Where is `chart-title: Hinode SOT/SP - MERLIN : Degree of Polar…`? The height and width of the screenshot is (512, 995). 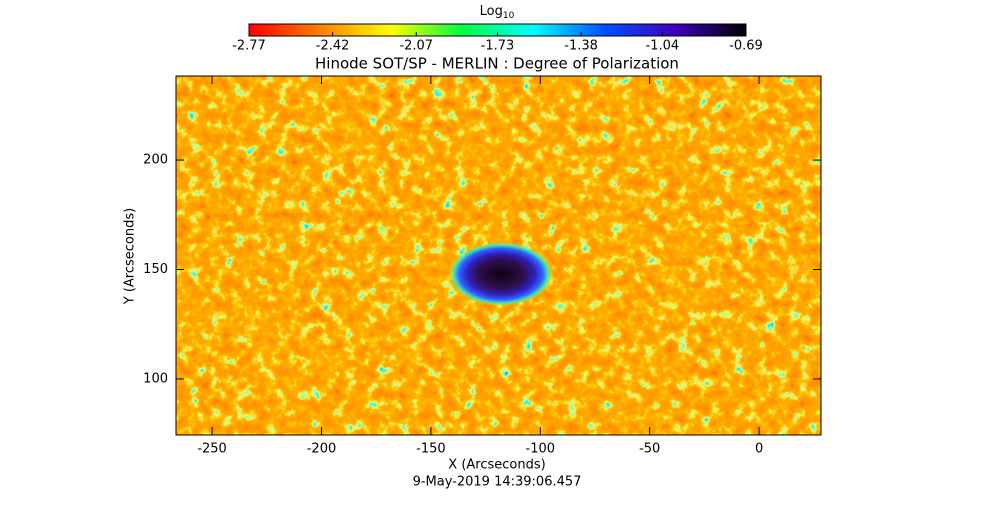 chart-title: Hinode SOT/SP - MERLIN : Degree of Polar… is located at coordinates (497, 64).